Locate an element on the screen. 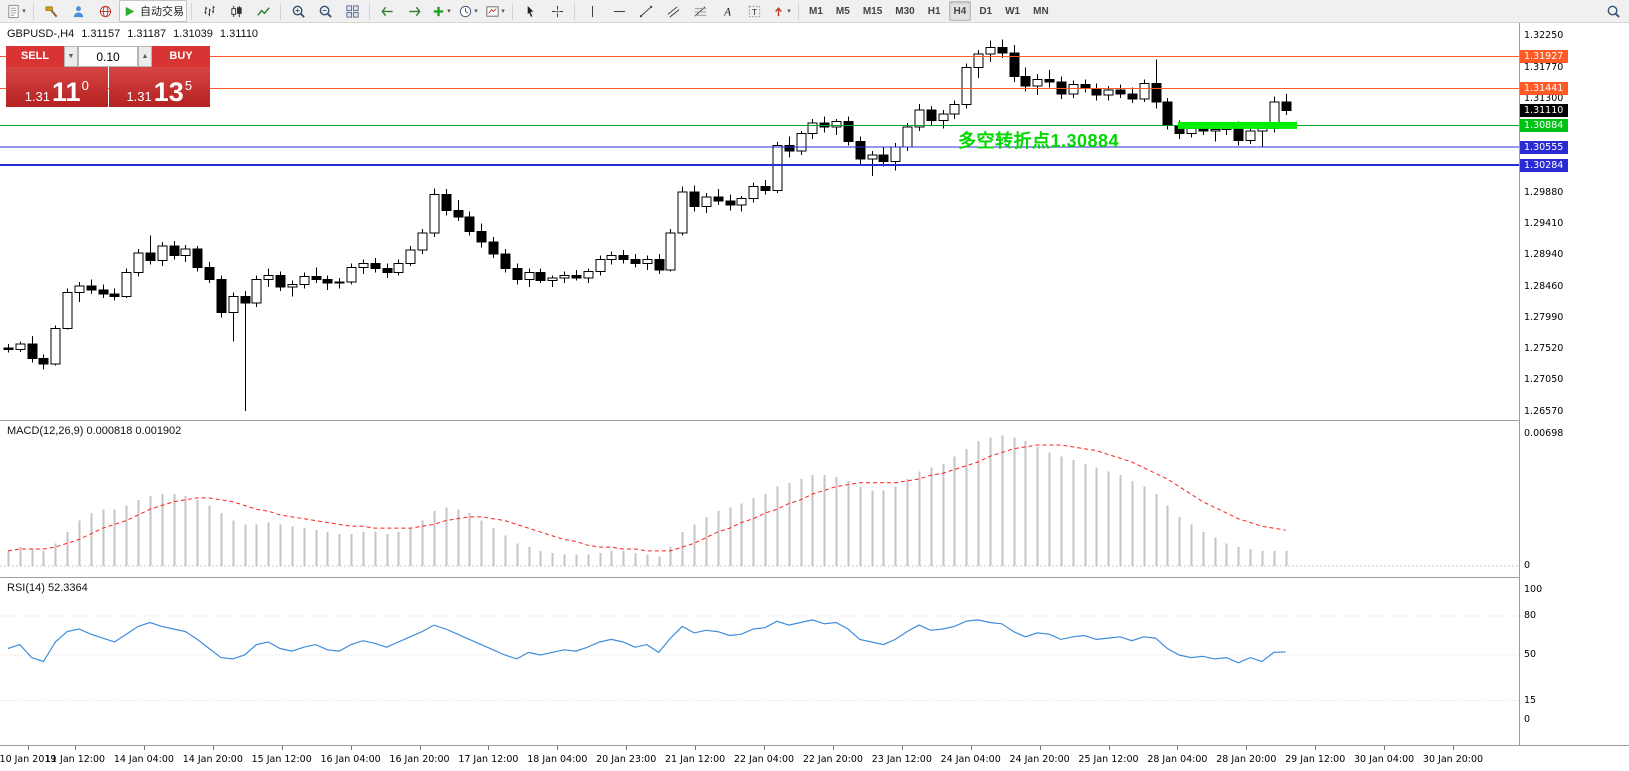  axis-label: 1.28460 is located at coordinates (1544, 286).